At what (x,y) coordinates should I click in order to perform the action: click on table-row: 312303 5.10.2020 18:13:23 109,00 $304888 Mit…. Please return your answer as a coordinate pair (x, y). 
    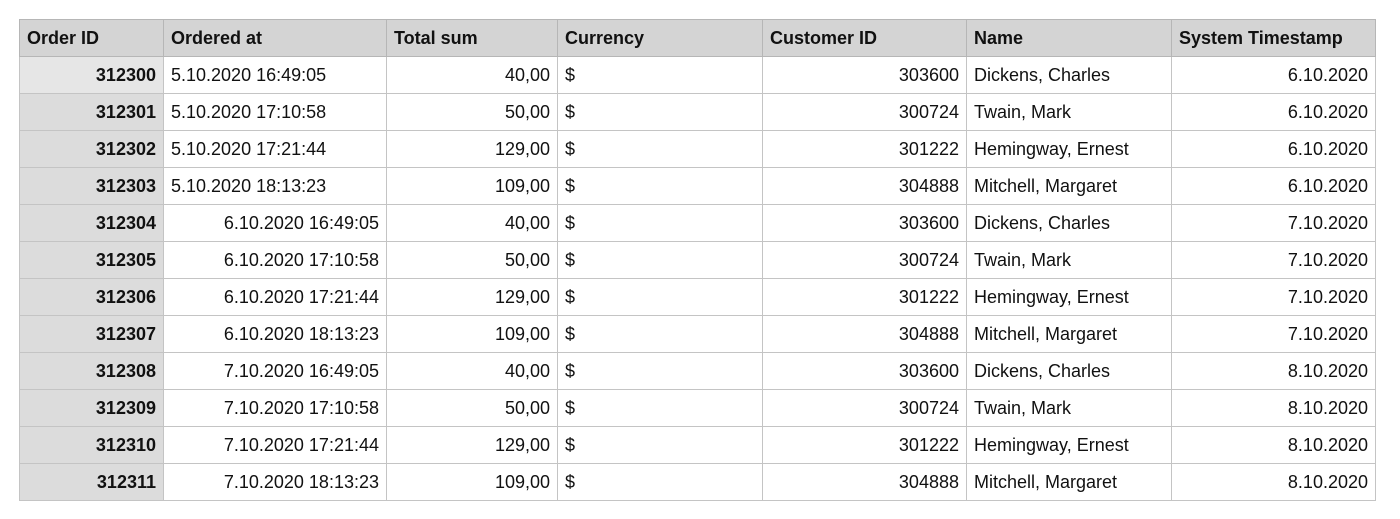
    Looking at the image, I should click on (697, 186).